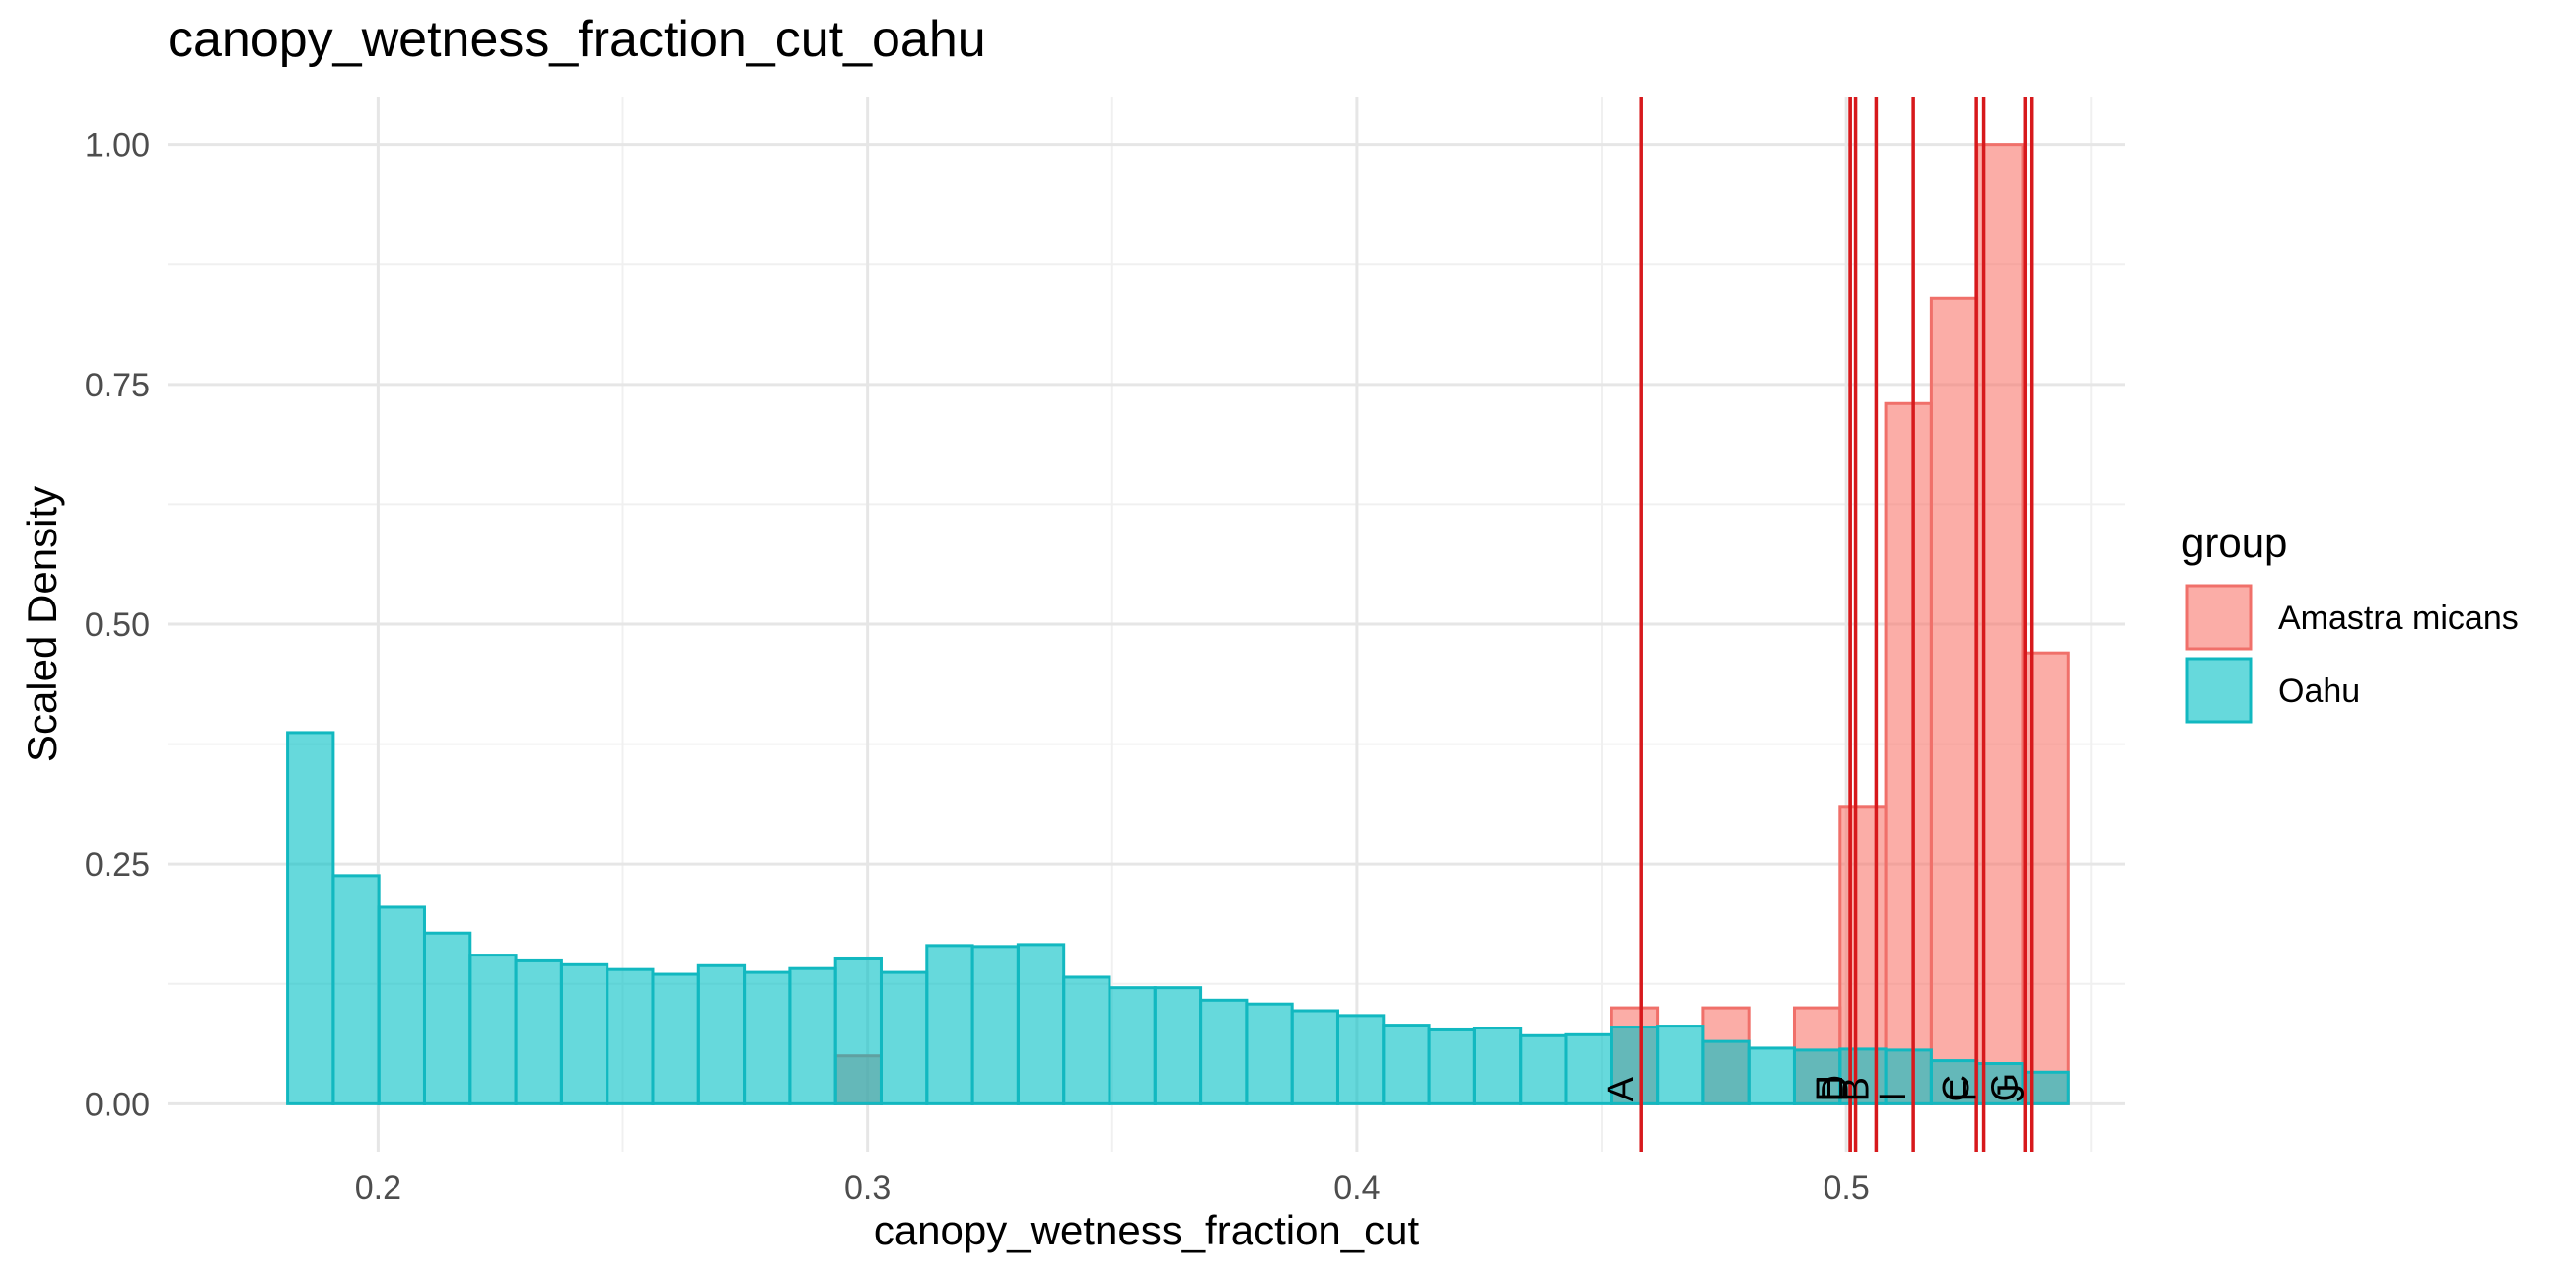 The height and width of the screenshot is (1275, 2576). What do you see at coordinates (2219, 617) in the screenshot?
I see `legend-key-amastra-micans` at bounding box center [2219, 617].